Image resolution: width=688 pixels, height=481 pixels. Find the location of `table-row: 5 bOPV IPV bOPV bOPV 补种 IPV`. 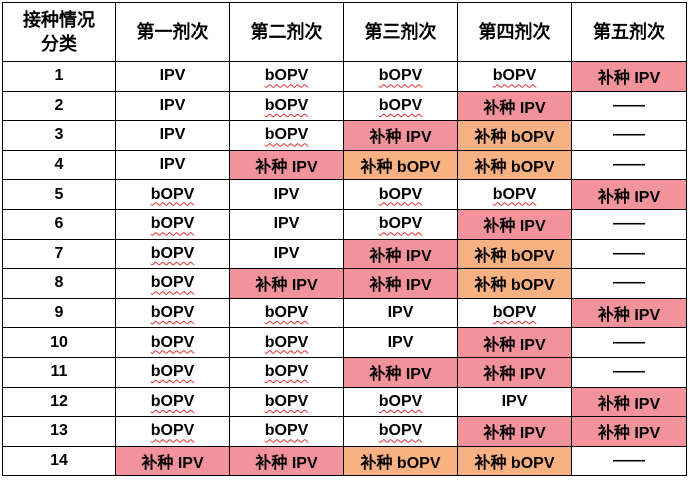

table-row: 5 bOPV IPV bOPV bOPV 补种 IPV is located at coordinates (344, 194).